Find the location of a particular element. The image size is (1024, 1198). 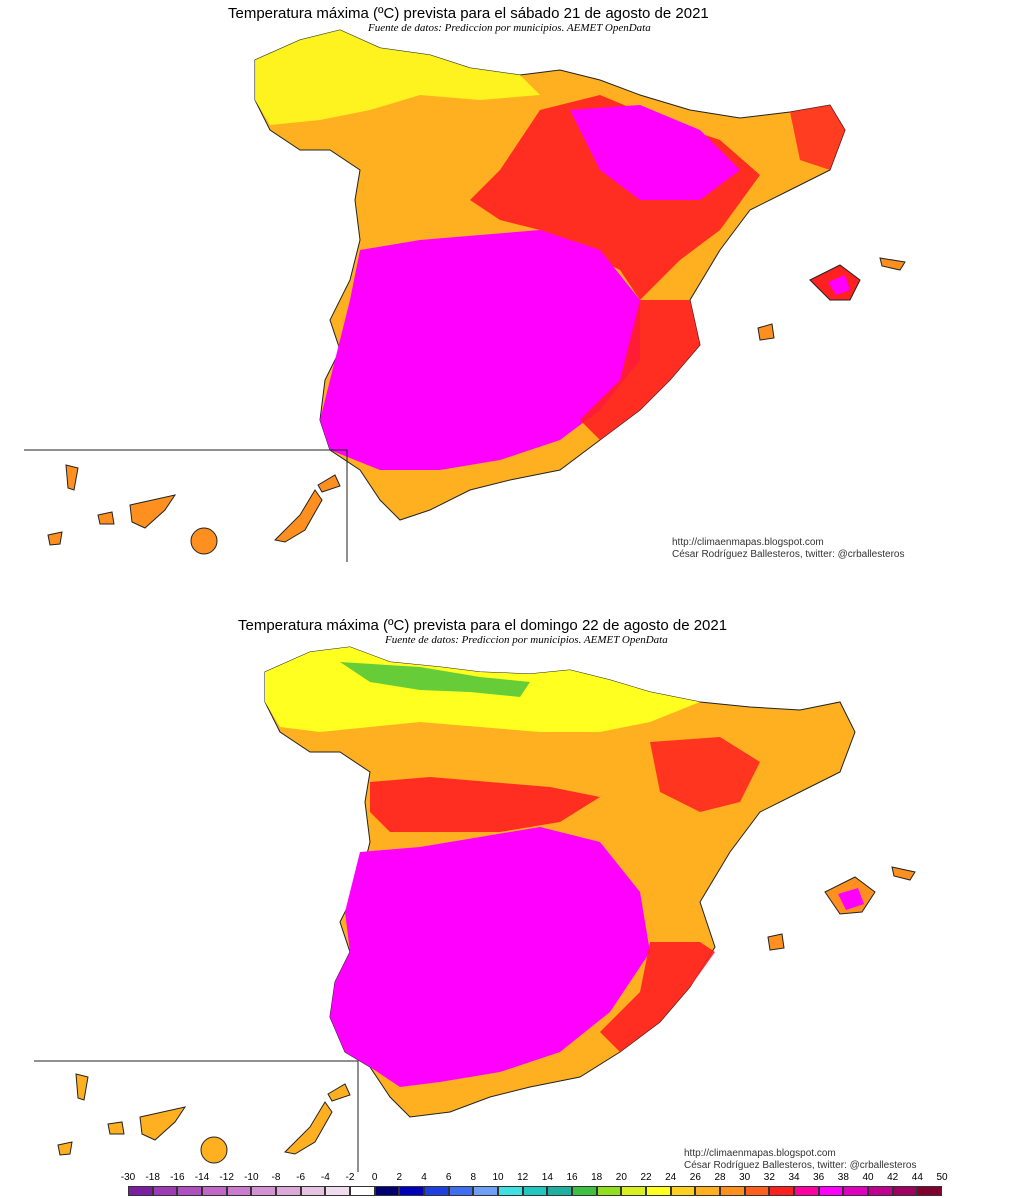

legend-label: 14 is located at coordinates (547, 1177).